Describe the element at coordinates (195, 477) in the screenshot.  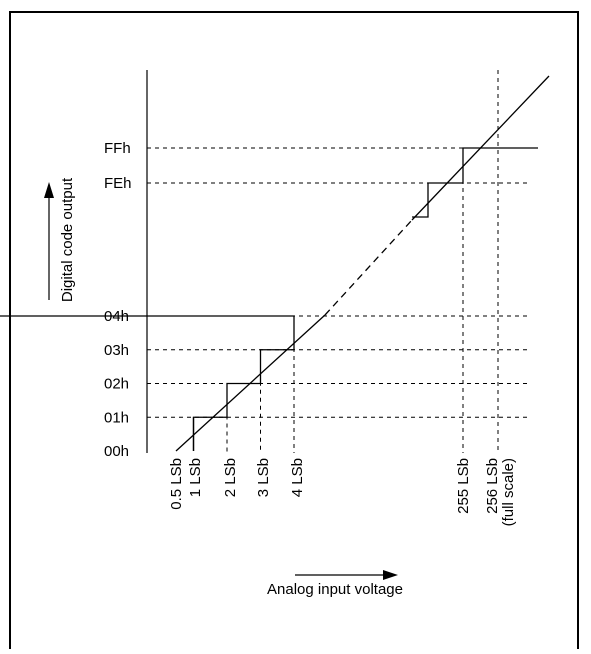
I see `x-tick-label-1: 1 LSb` at that location.